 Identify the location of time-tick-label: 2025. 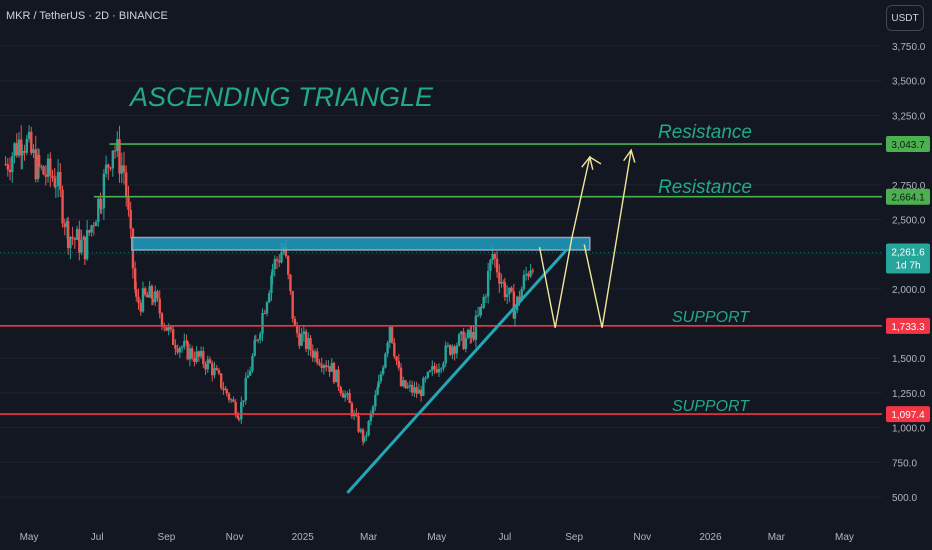
(303, 537).